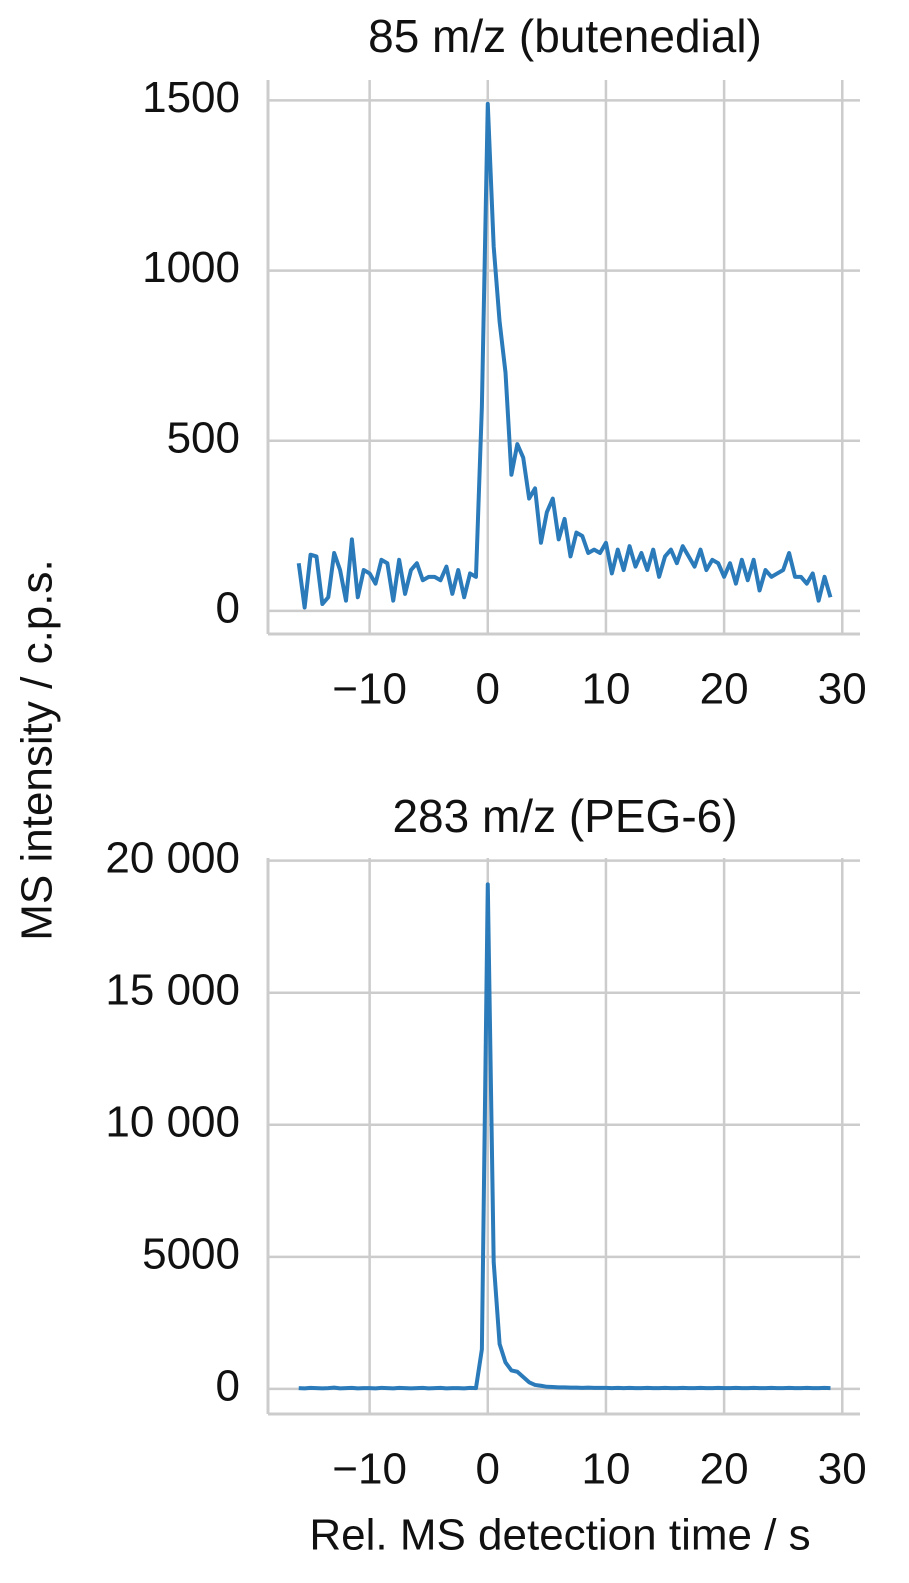  Describe the element at coordinates (191, 1253) in the screenshot. I see `y-tick-label: 5000` at that location.